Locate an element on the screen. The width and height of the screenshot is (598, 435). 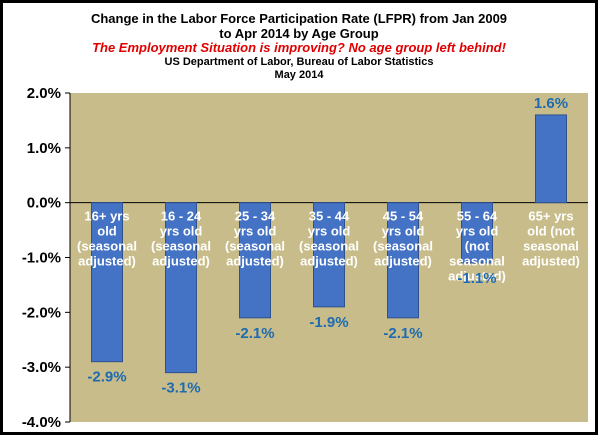
category-label: 16 - 24 yrs old (seasonal adjusted) is located at coordinates (181, 239).